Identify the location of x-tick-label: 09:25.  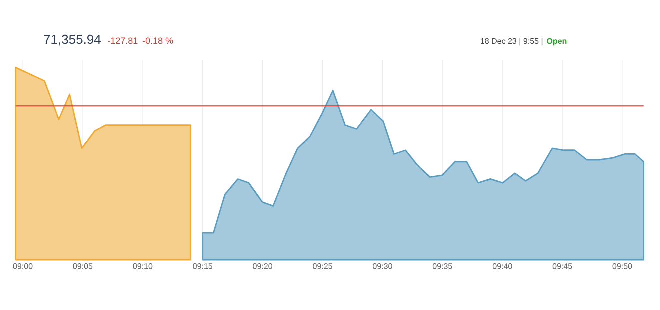
(322, 267).